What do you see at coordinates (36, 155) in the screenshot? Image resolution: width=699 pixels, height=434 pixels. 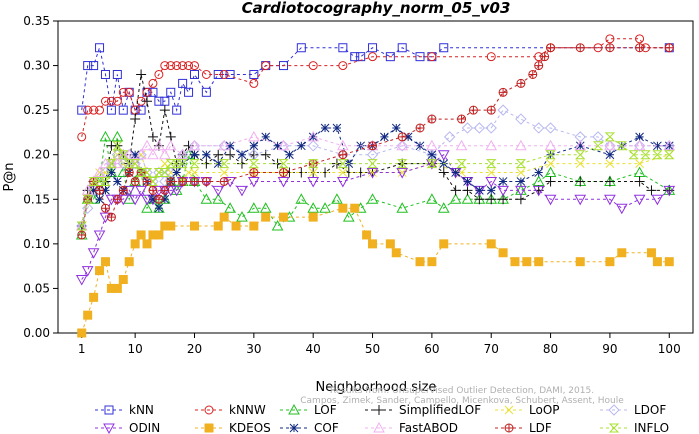 I see `y-tick-label: 0.20` at bounding box center [36, 155].